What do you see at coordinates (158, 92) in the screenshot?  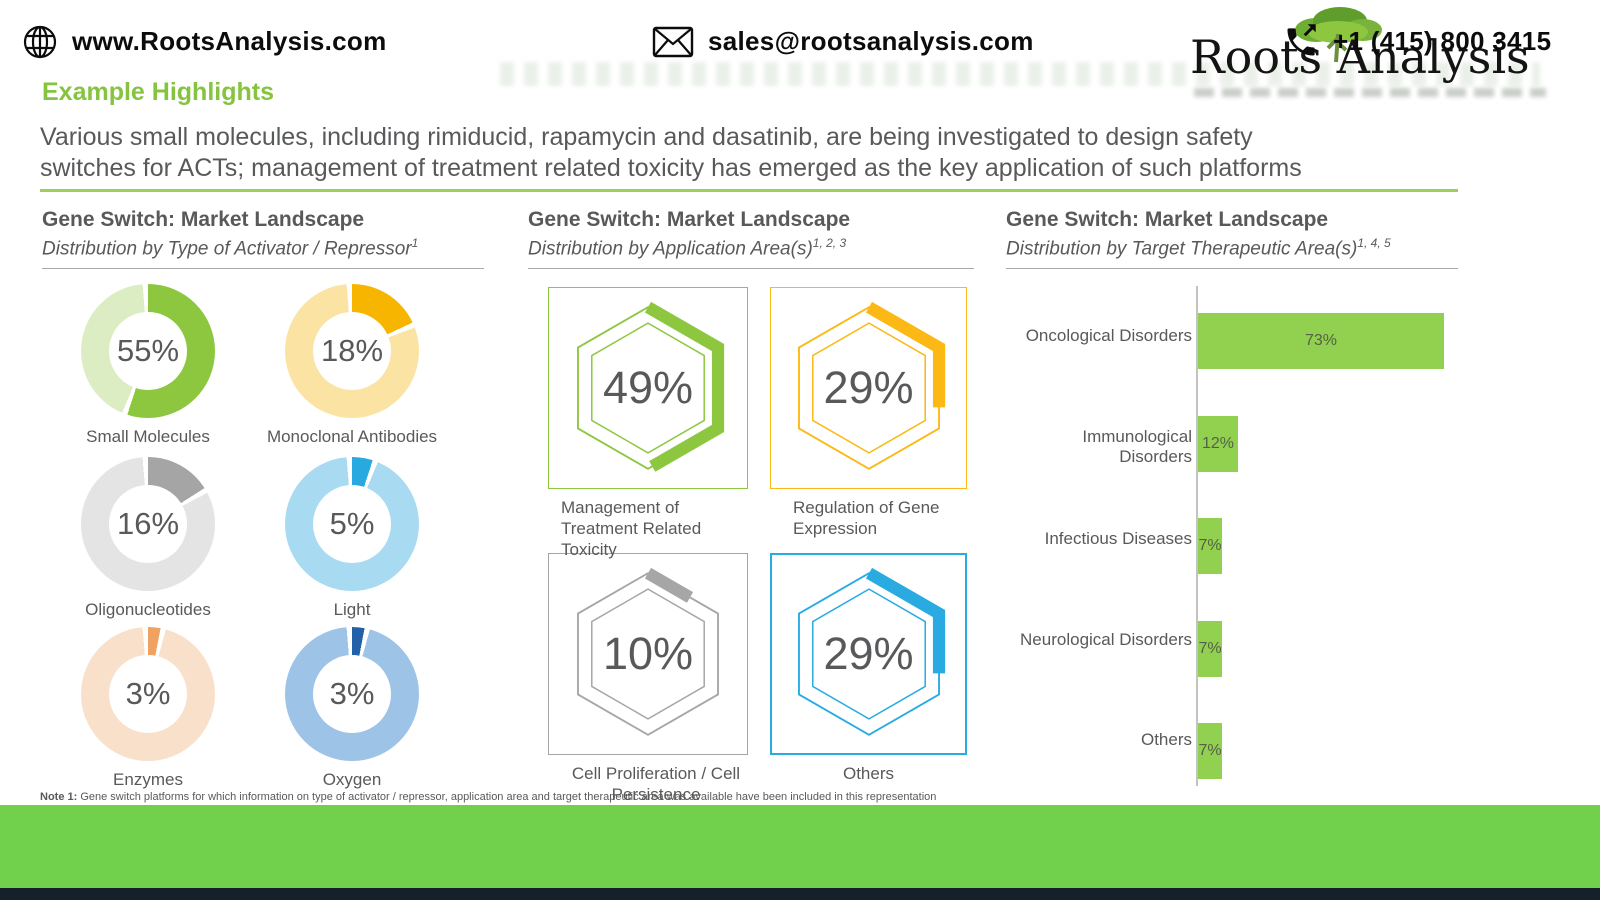 I see `page-title: Example Highlights` at bounding box center [158, 92].